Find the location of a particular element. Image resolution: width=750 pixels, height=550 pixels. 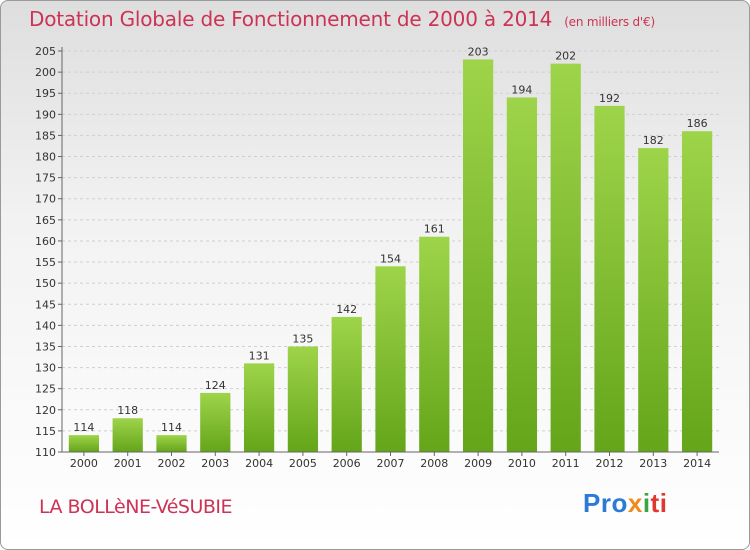

x-tick-label: 2009 is located at coordinates (478, 463).